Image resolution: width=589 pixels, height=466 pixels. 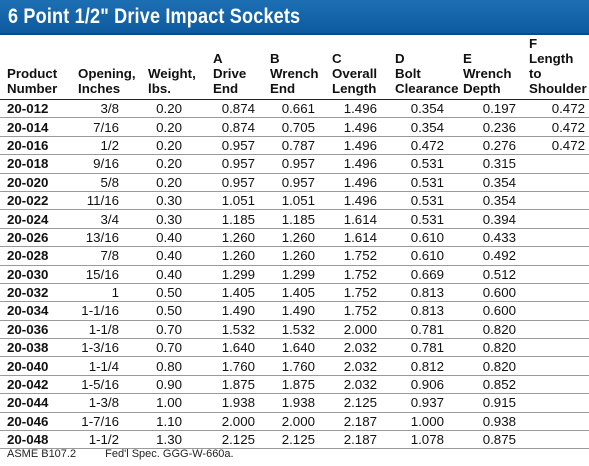 What do you see at coordinates (491, 127) in the screenshot?
I see `wrench-depth-cell: 0.236` at bounding box center [491, 127].